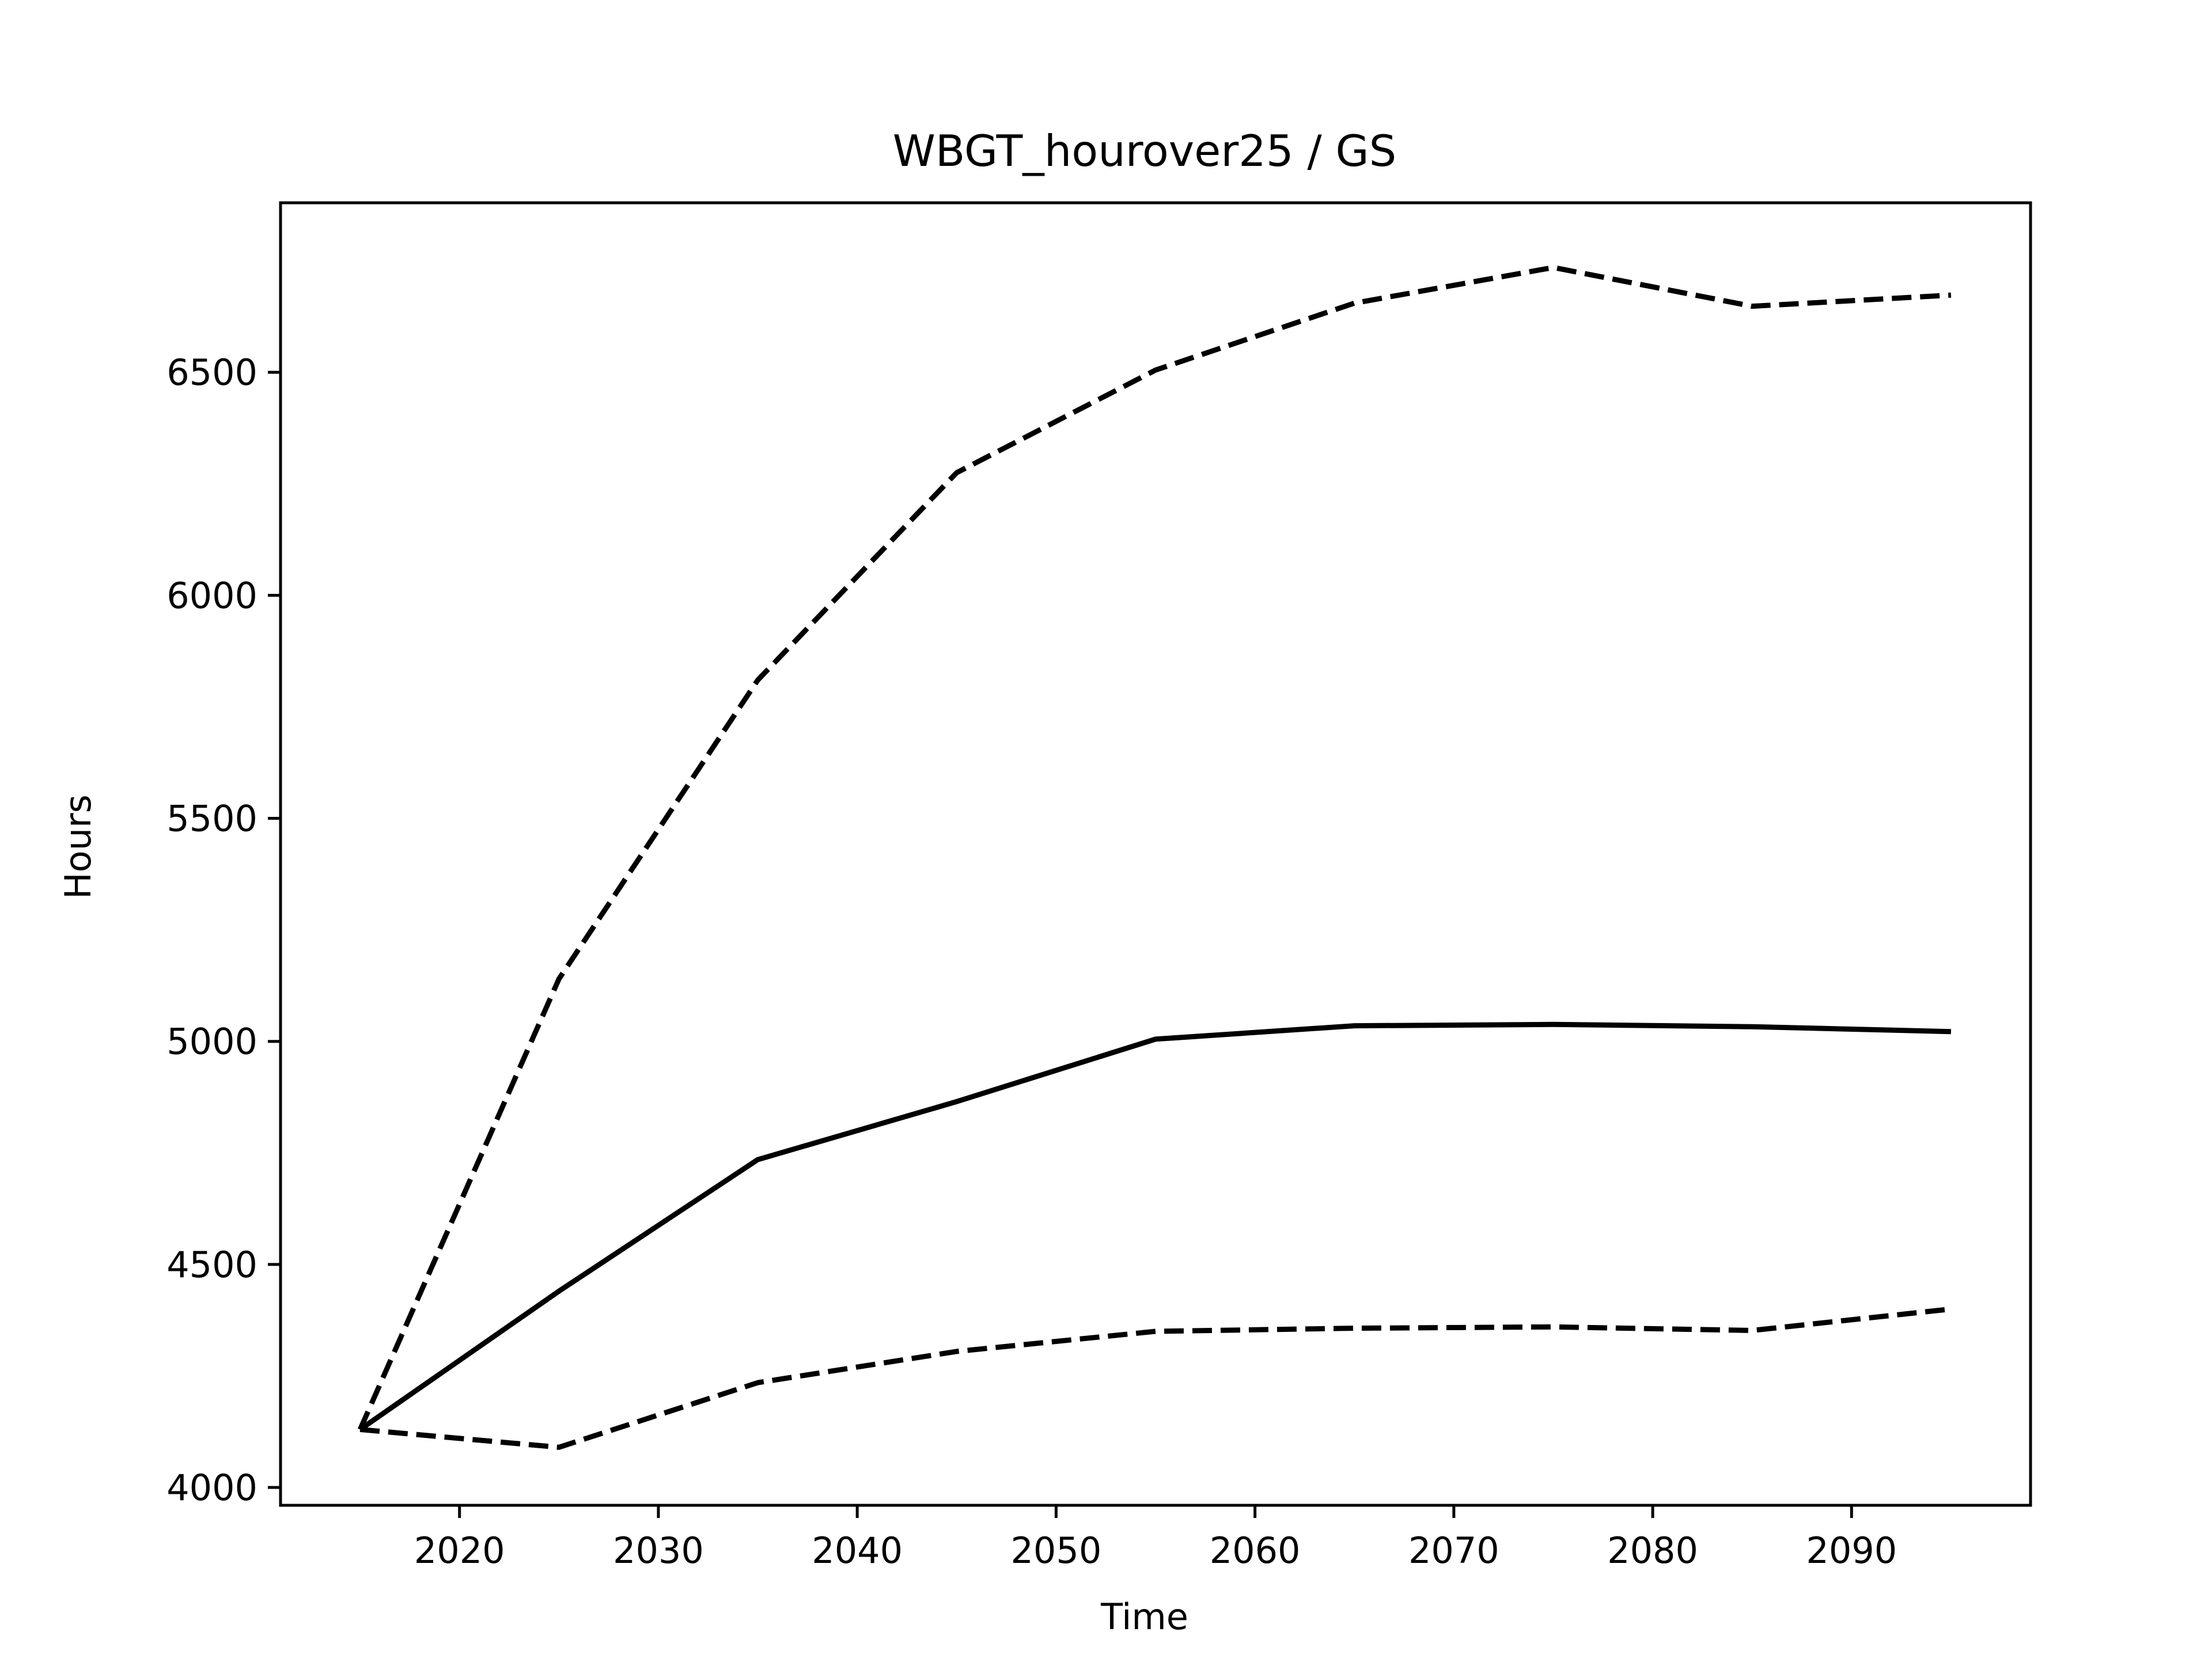 This screenshot has height=1662, width=2212. What do you see at coordinates (211, 595) in the screenshot?
I see `y-tick-label: 6000` at bounding box center [211, 595].